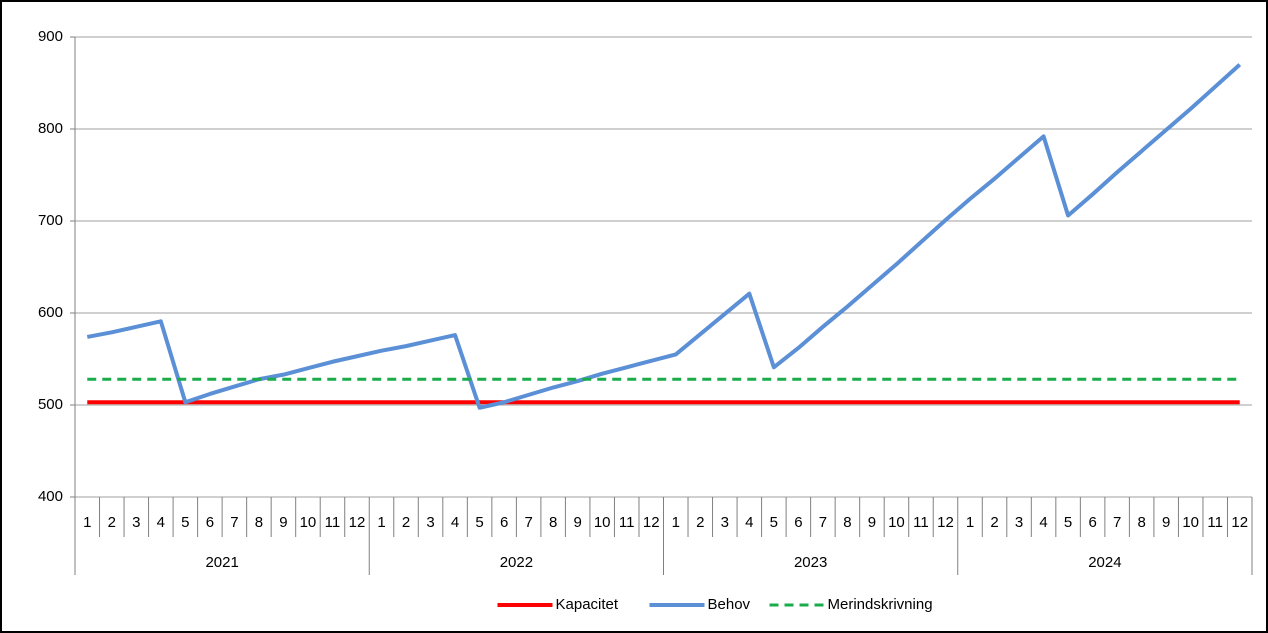 The image size is (1268, 633). I want to click on group-label: 2022, so click(516, 562).